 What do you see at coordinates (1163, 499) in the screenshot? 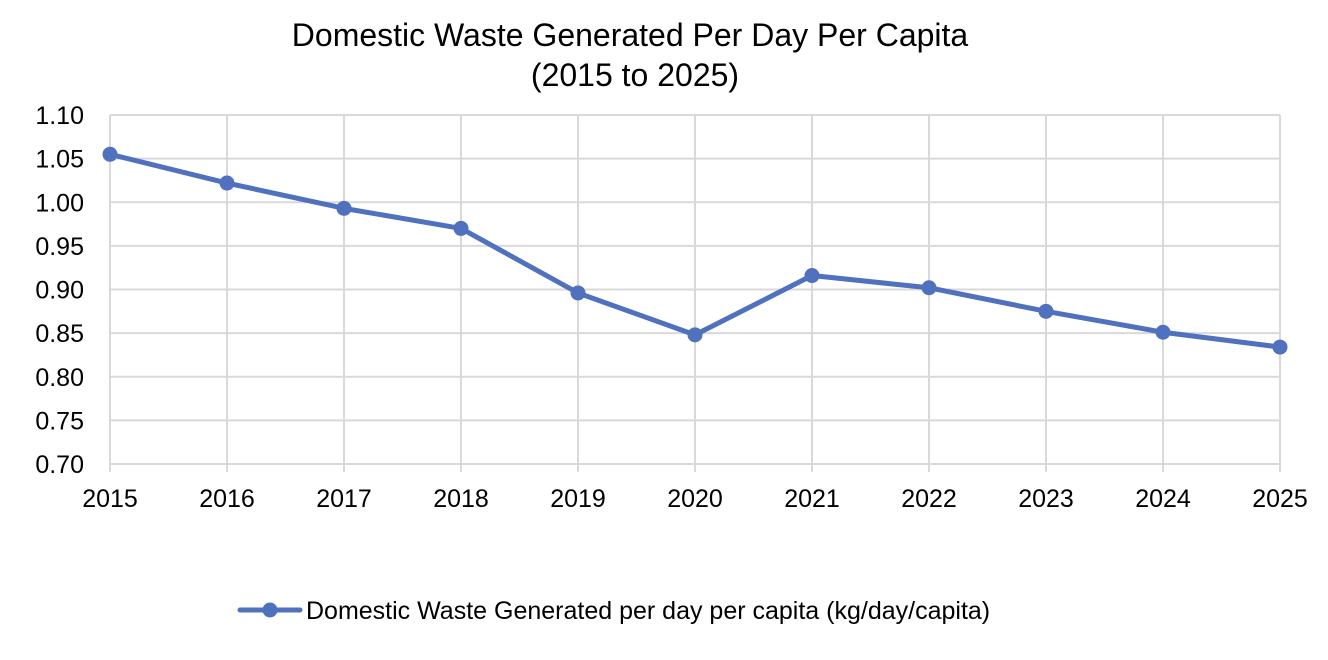
I see `x-tick-label: 2024` at bounding box center [1163, 499].